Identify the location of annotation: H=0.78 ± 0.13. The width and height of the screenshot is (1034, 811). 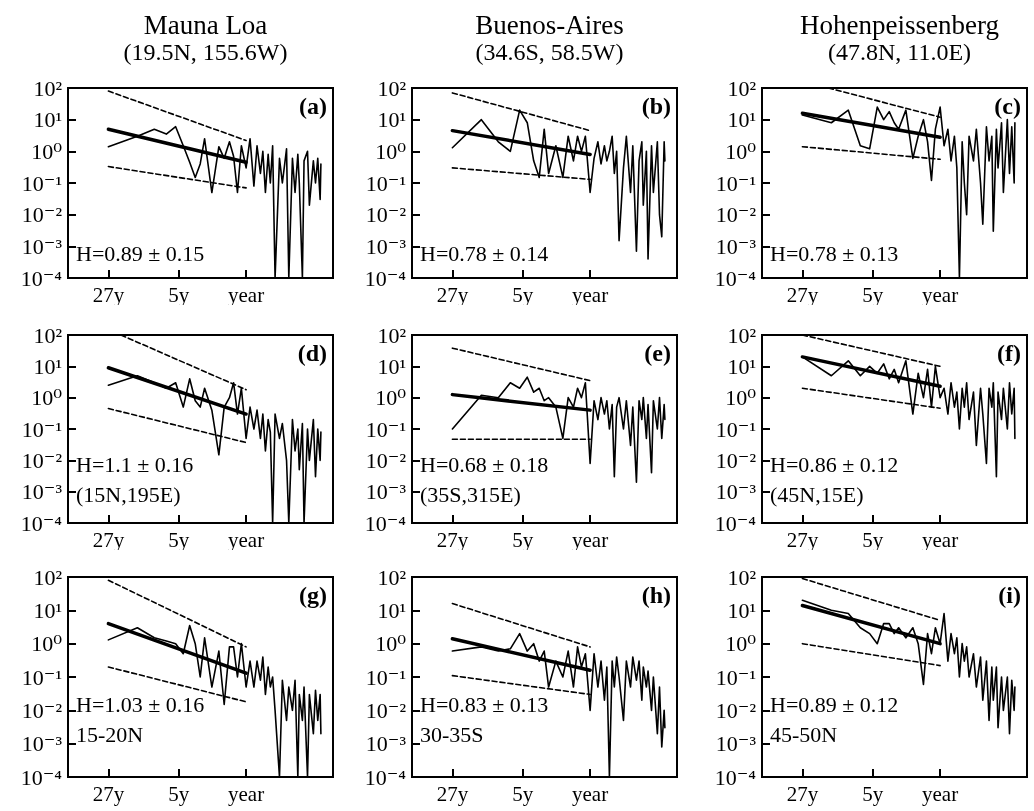
(834, 253).